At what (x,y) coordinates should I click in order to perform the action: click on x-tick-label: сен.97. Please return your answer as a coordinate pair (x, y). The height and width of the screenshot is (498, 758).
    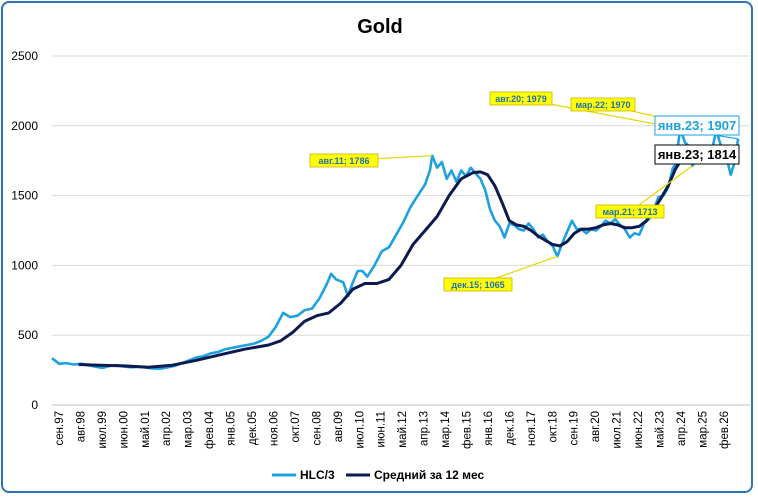
    Looking at the image, I should click on (60, 428).